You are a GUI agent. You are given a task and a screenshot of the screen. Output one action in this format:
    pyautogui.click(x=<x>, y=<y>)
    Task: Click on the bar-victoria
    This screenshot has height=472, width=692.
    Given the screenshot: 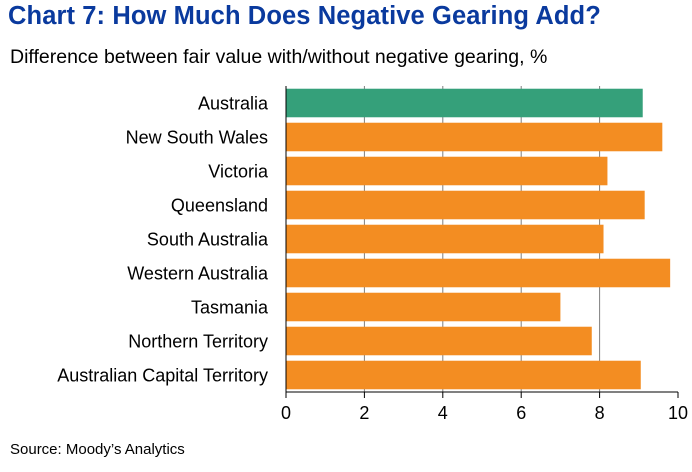 What is the action you would take?
    pyautogui.click(x=447, y=171)
    